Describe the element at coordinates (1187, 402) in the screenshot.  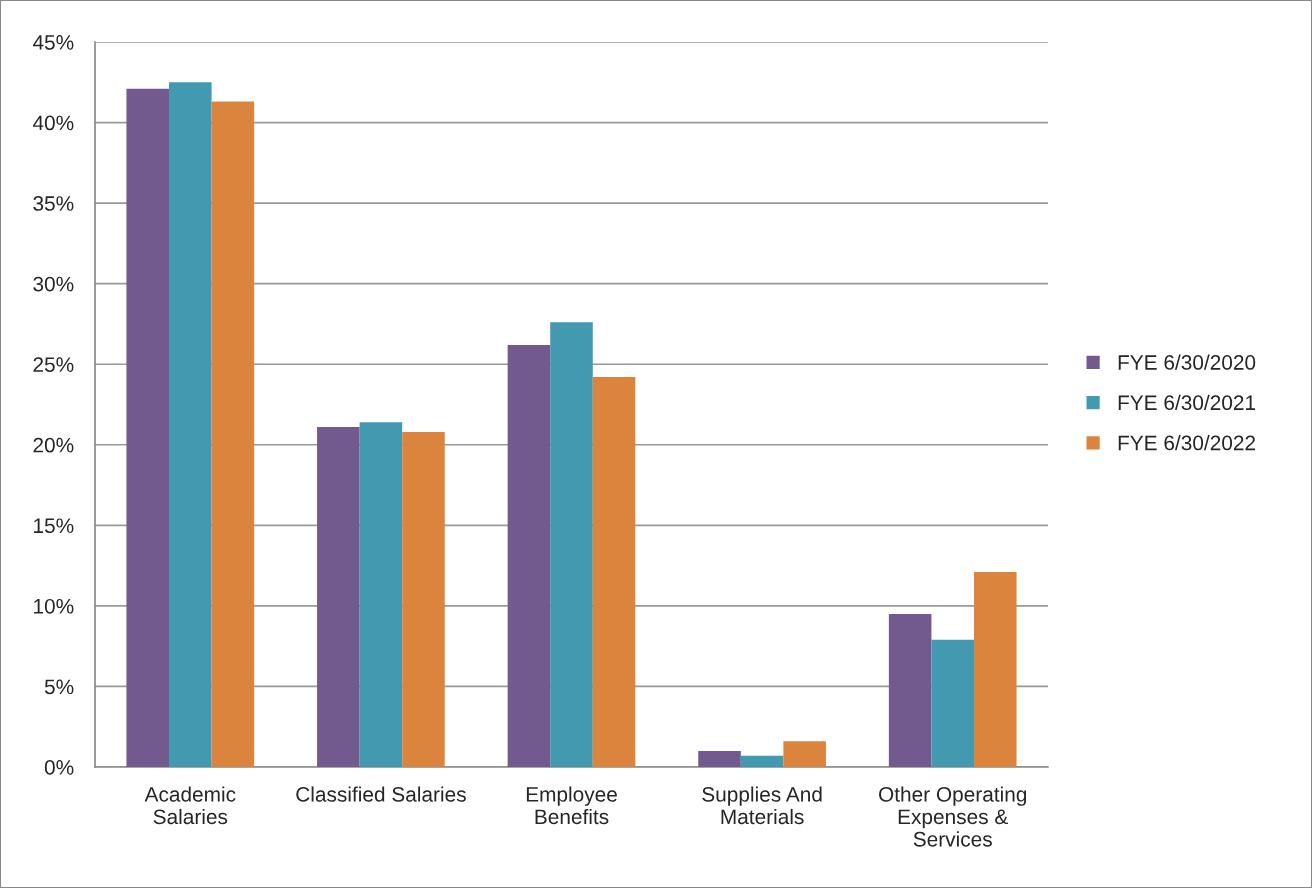
I see `legend-label: FYE 6/30/2021` at that location.